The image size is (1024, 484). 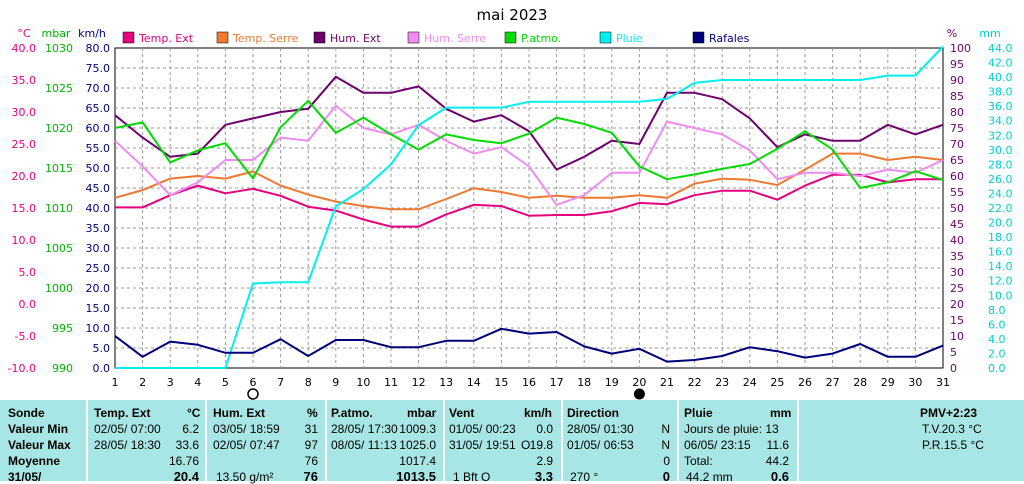 I want to click on legend-label: P.atmo., so click(x=541, y=38).